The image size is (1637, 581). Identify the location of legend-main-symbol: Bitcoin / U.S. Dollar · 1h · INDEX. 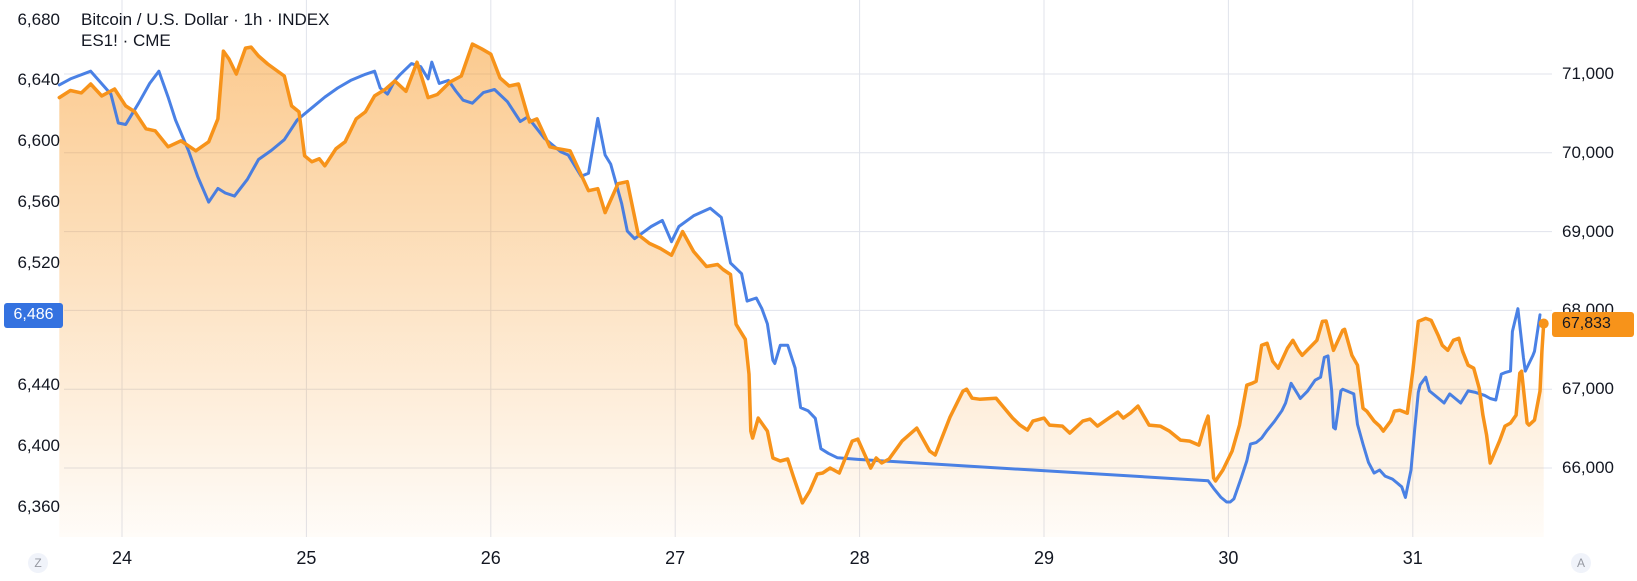
(205, 19).